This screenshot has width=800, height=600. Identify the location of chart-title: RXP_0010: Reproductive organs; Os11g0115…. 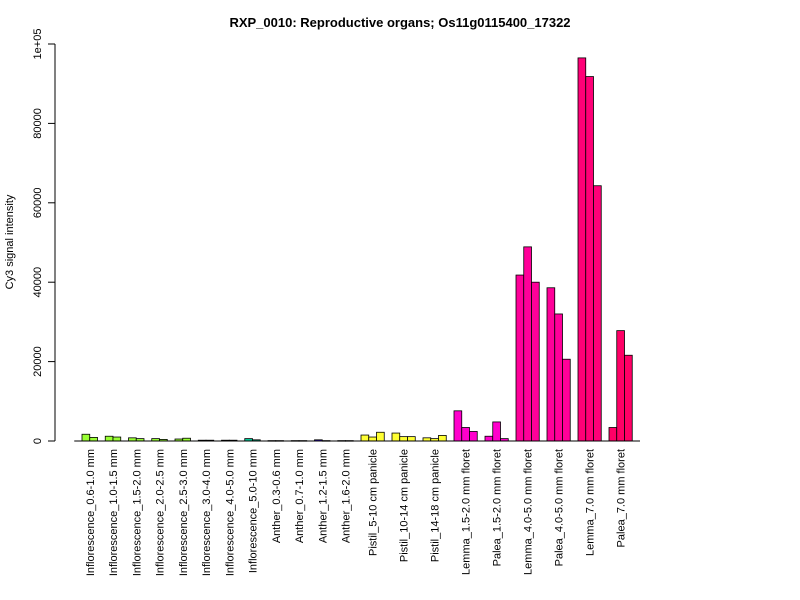
(399, 22).